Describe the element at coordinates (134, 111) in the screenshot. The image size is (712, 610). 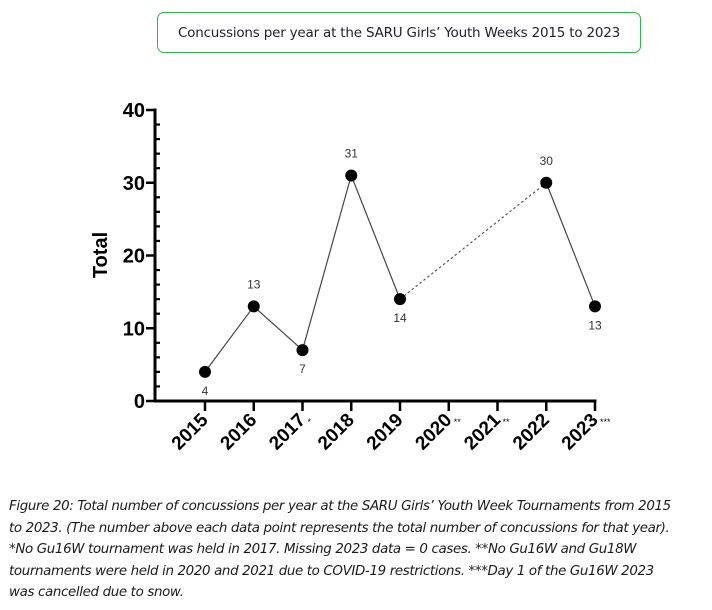
I see `y-tick-label: 40` at that location.